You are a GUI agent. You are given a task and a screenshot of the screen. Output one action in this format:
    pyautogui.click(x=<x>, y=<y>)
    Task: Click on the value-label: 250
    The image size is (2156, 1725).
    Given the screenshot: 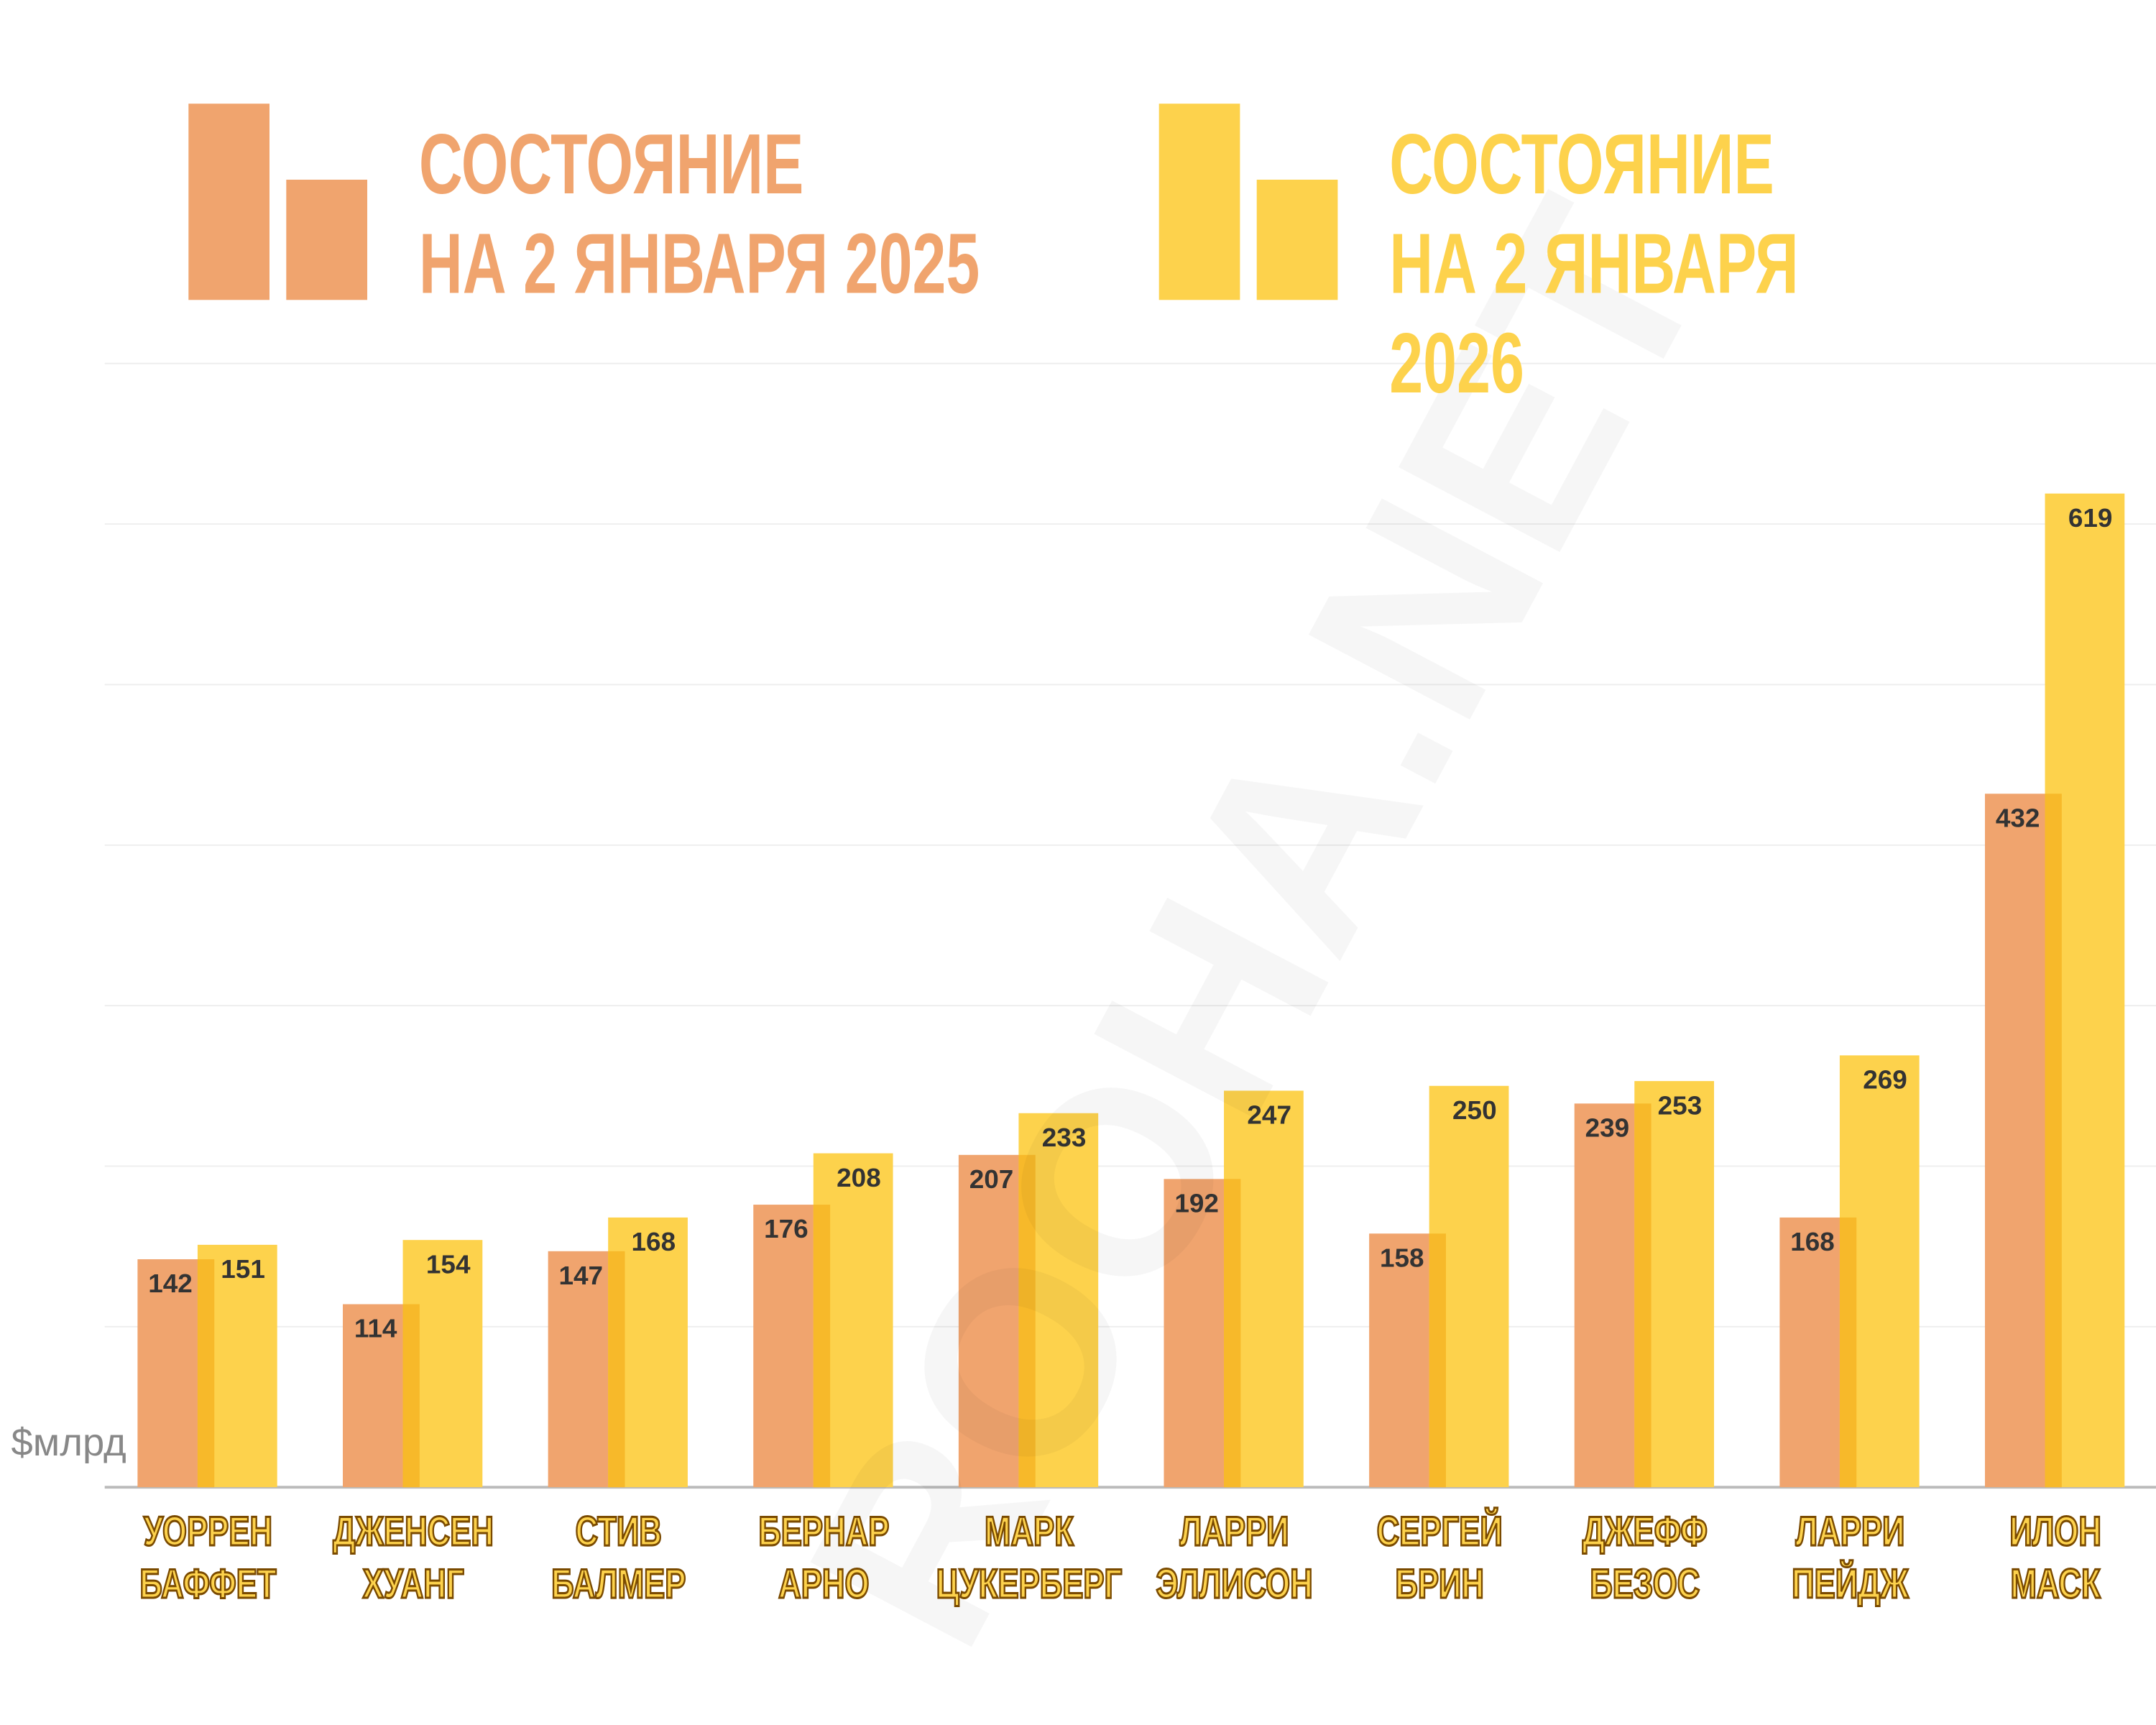 What is the action you would take?
    pyautogui.click(x=1474, y=1110)
    